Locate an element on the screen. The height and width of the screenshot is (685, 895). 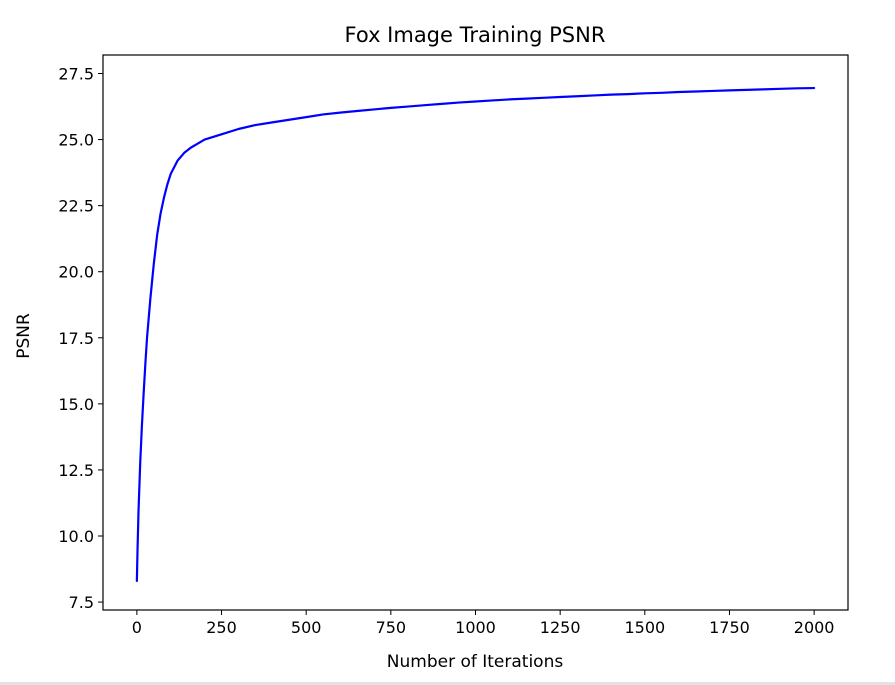
y-tick-label: 27.5 is located at coordinates (76, 74).